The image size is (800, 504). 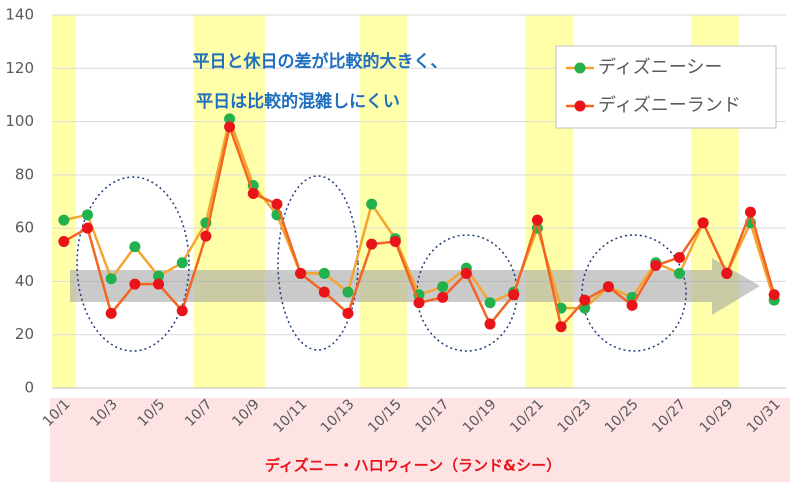 What do you see at coordinates (19, 15) in the screenshot?
I see `y-tick-label: 140` at bounding box center [19, 15].